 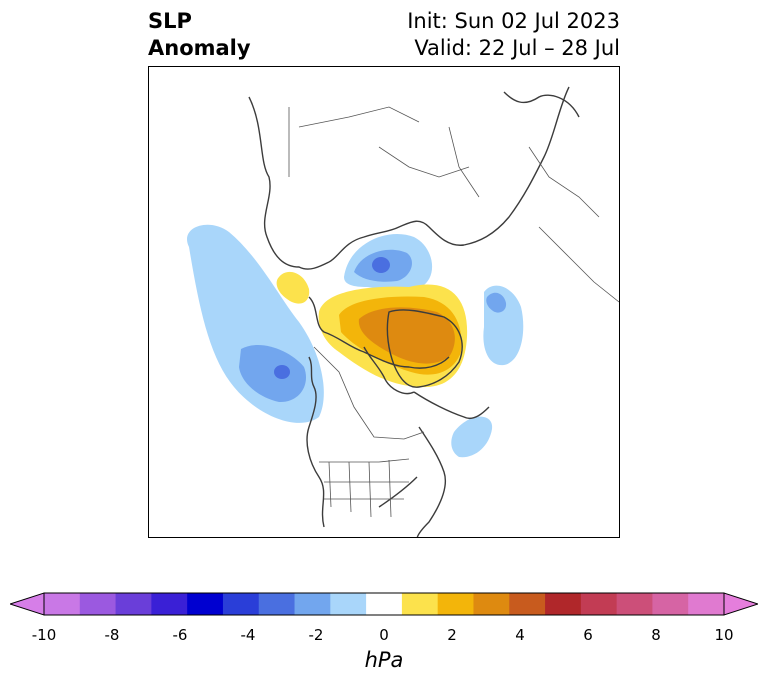 I want to click on colorbar-tick-label: -4, so click(x=248, y=635).